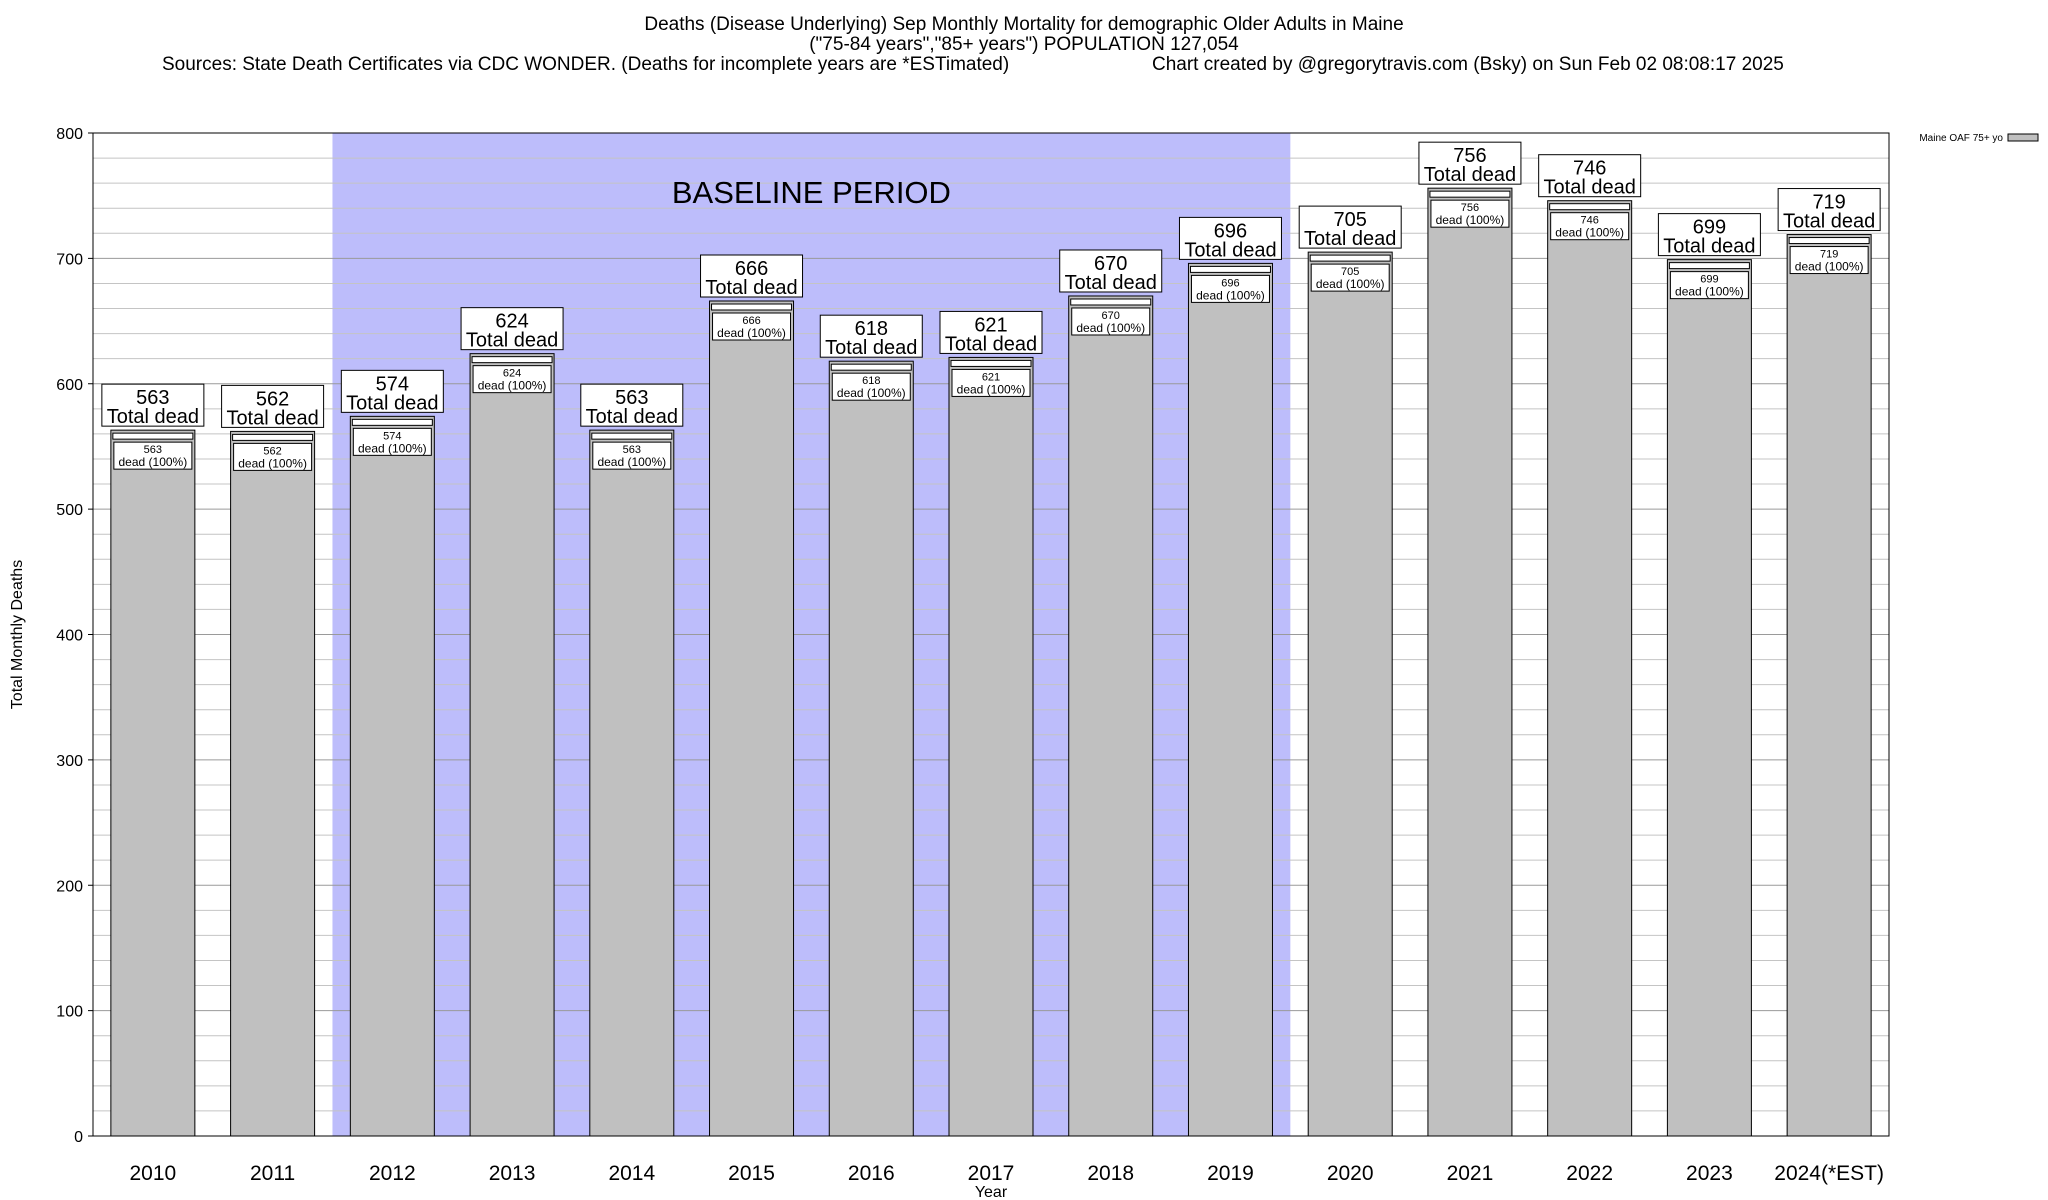 This screenshot has width=2048, height=1200. I want to click on total-value-label: 746, so click(1589, 169).